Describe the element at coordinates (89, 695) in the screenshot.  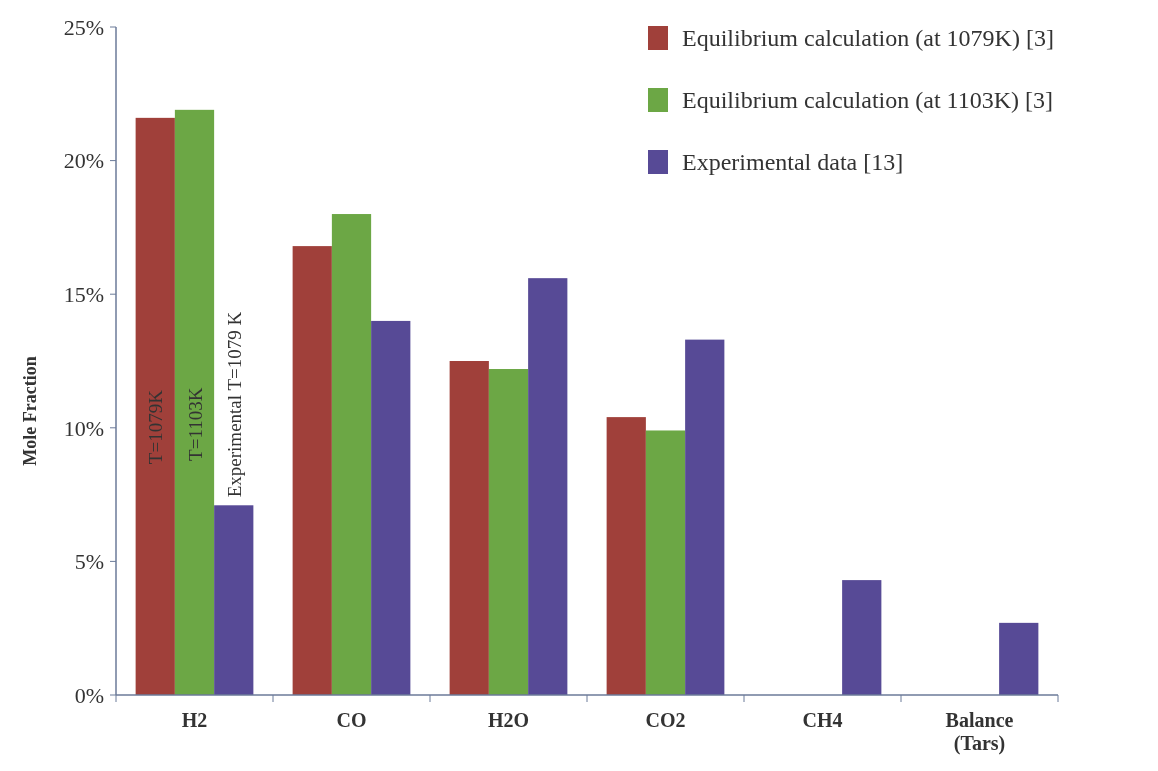
I see `y-tick-label: 0%` at that location.